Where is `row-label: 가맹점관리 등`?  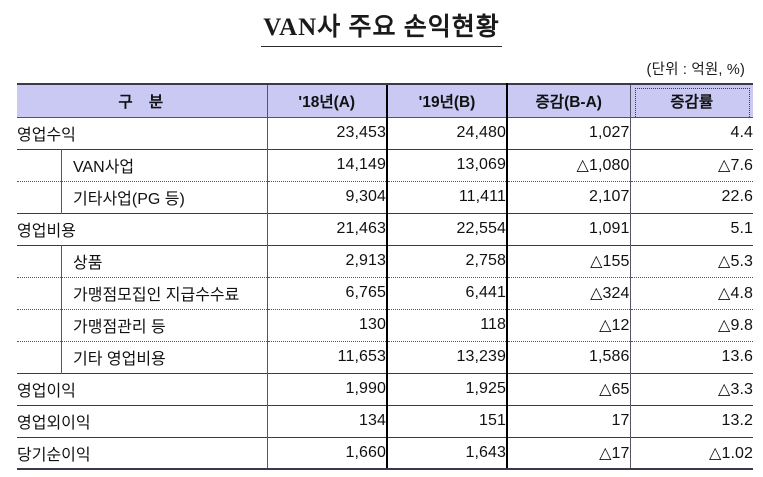 row-label: 가맹점관리 등 is located at coordinates (142, 325).